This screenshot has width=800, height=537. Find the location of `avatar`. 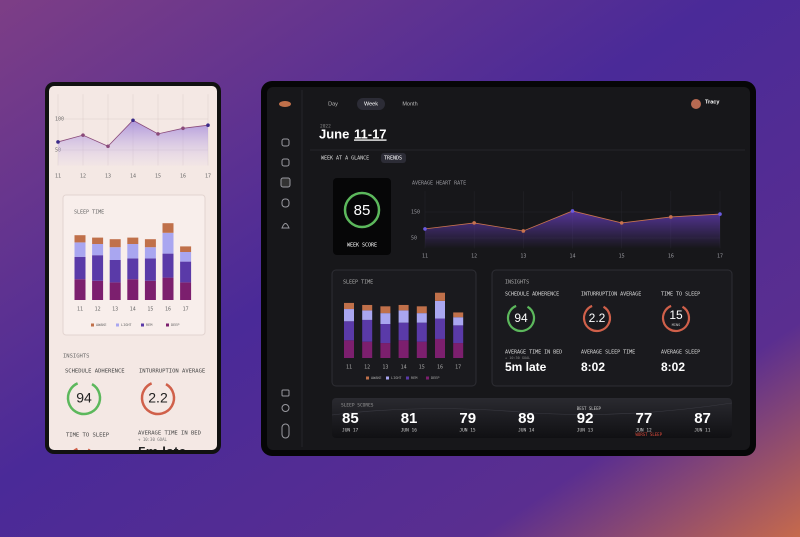

avatar is located at coordinates (696, 104).